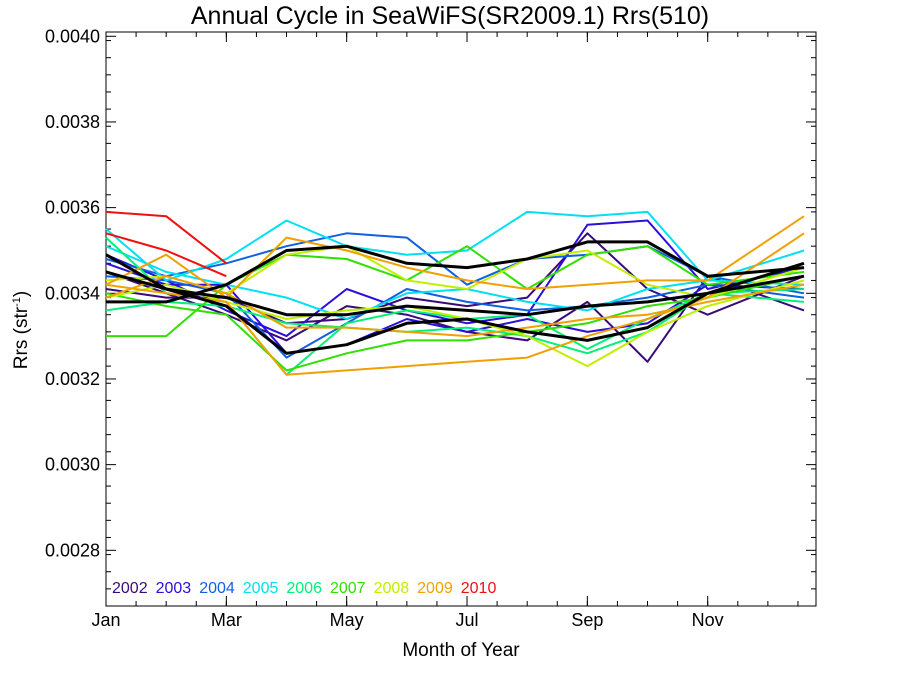  I want to click on legend-item-2007: 2007, so click(347, 588).